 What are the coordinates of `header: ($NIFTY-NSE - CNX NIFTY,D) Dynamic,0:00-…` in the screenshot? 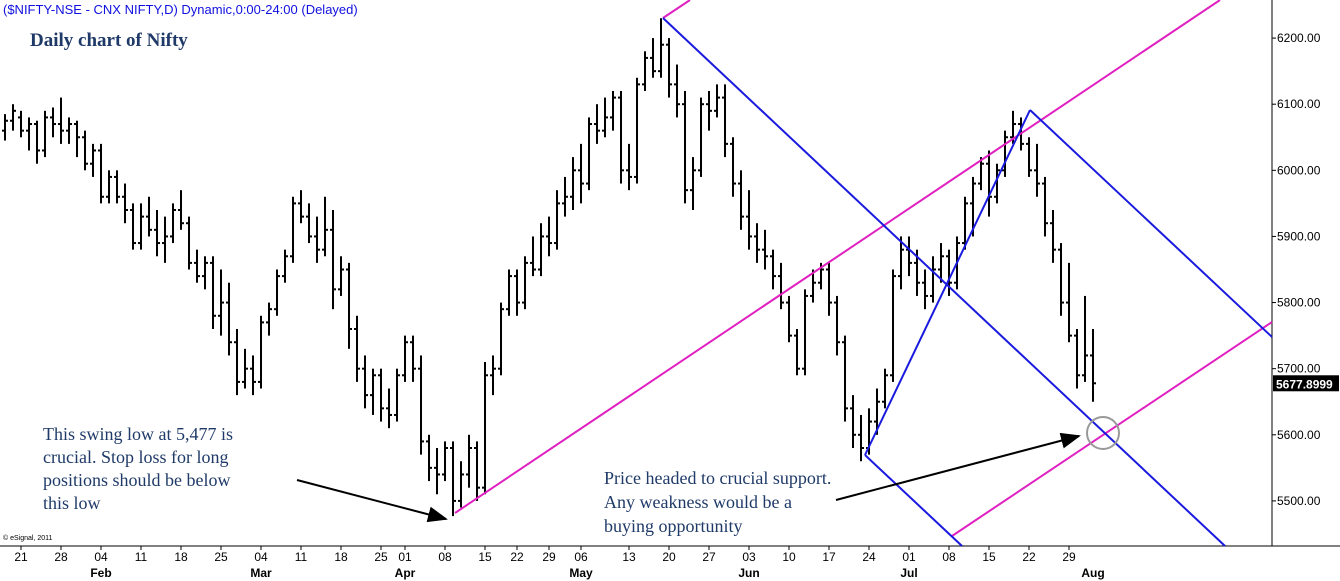 It's located at (180, 9).